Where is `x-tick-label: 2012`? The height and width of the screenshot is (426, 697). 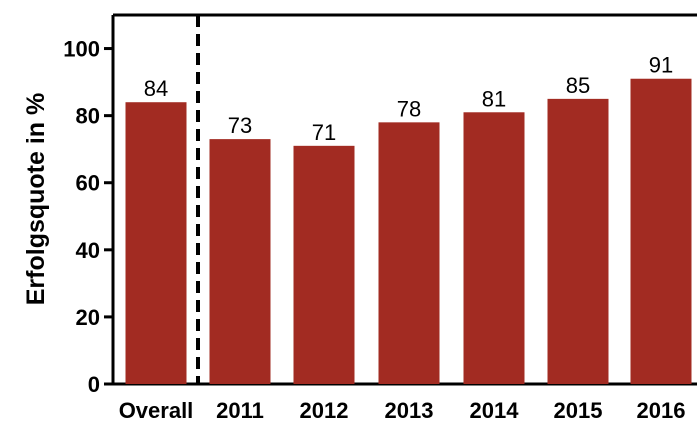 x-tick-label: 2012 is located at coordinates (324, 410).